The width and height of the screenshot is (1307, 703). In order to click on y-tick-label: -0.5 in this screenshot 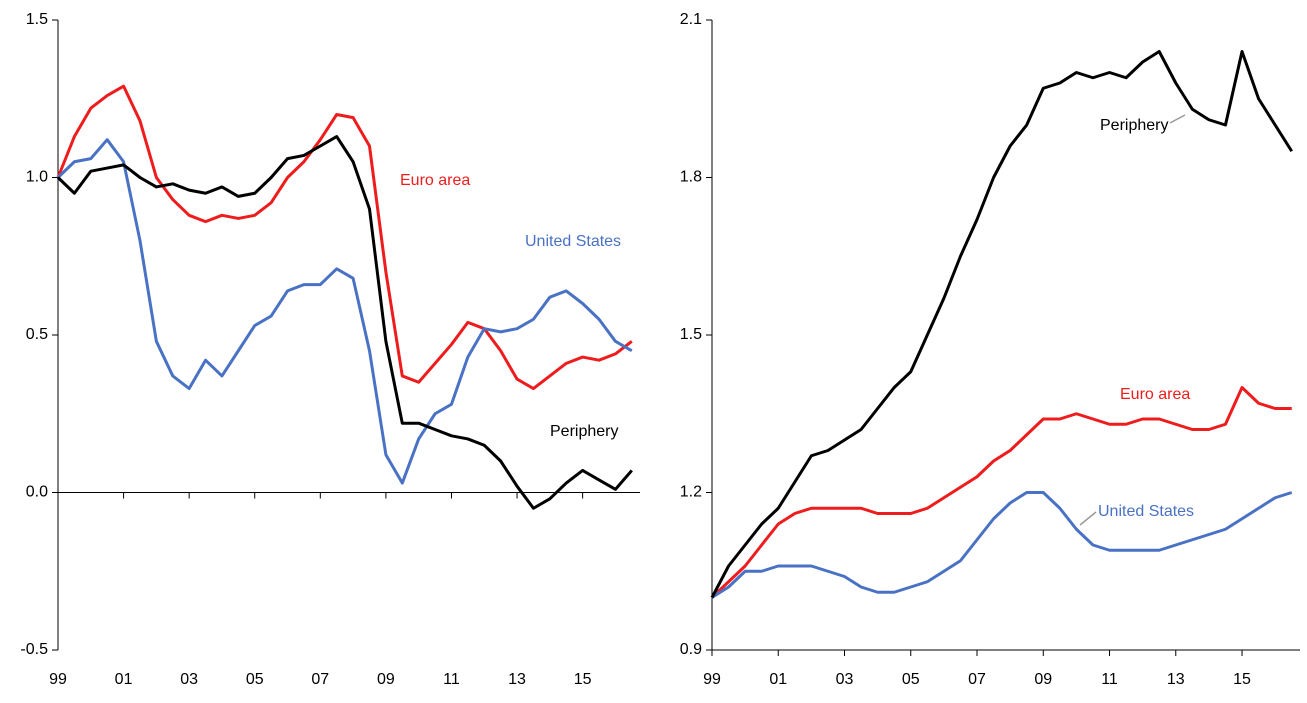, I will do `click(34, 649)`.